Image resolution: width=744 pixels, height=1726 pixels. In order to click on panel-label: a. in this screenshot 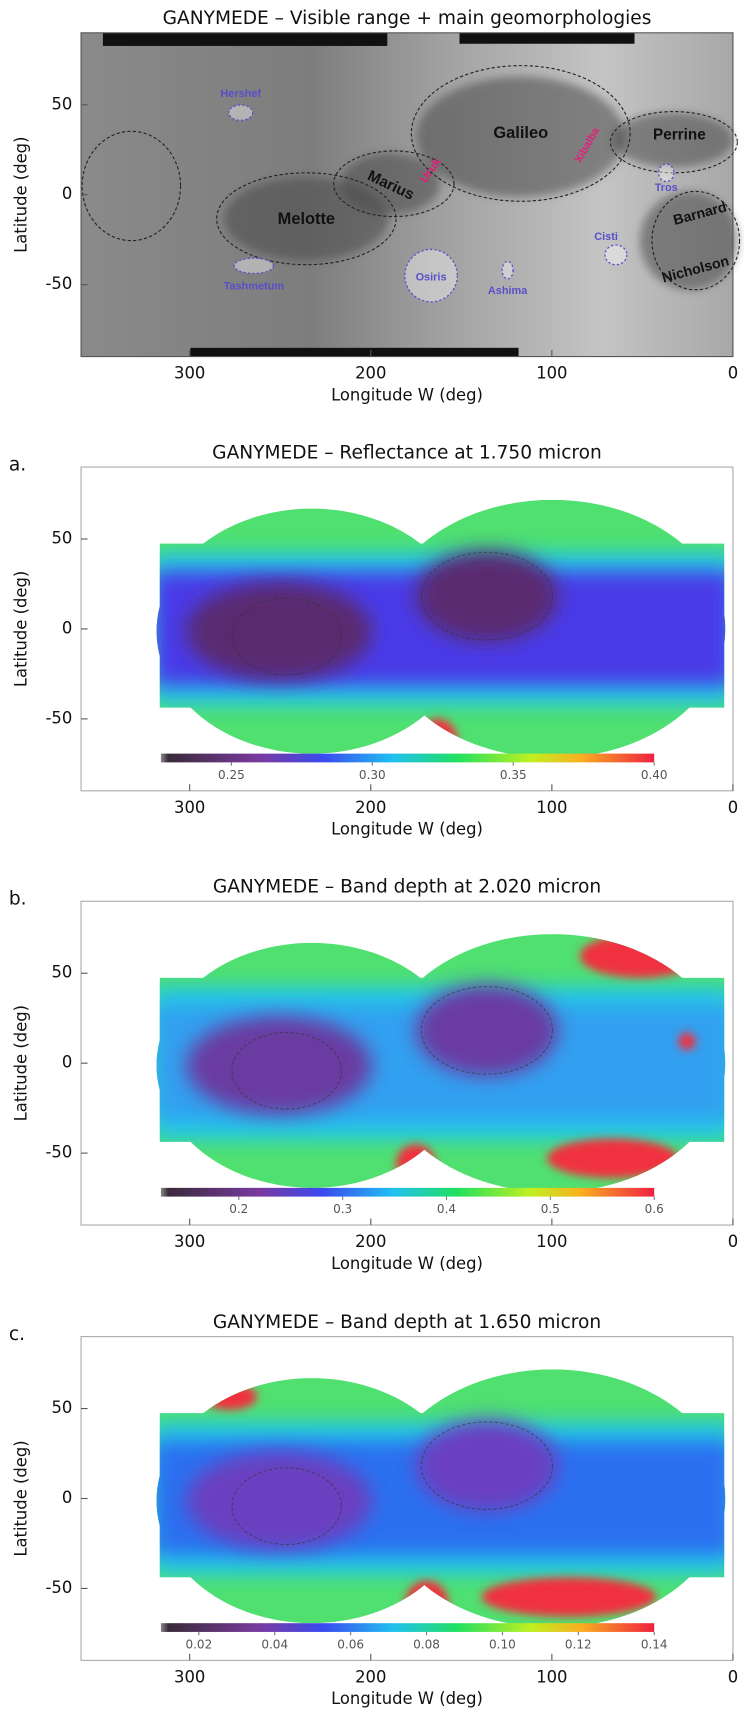, I will do `click(17, 464)`.